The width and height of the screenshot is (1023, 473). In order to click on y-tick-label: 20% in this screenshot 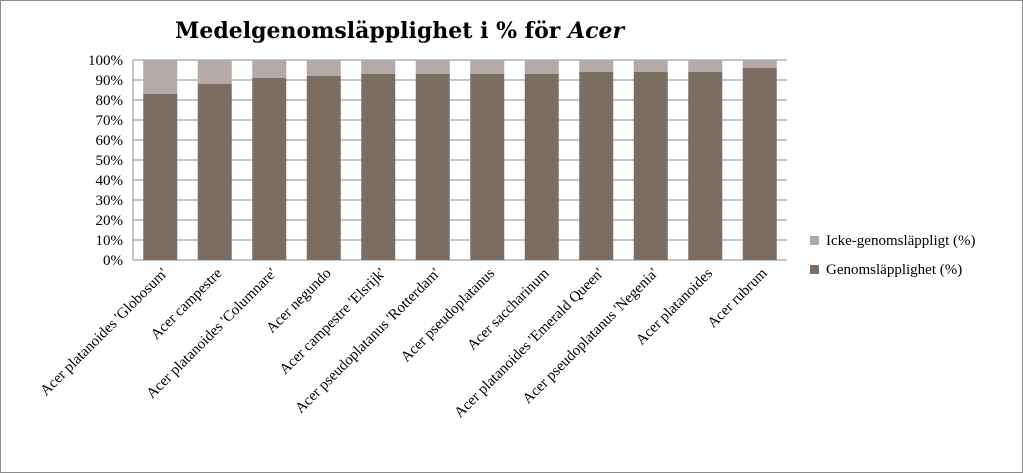, I will do `click(110, 221)`.